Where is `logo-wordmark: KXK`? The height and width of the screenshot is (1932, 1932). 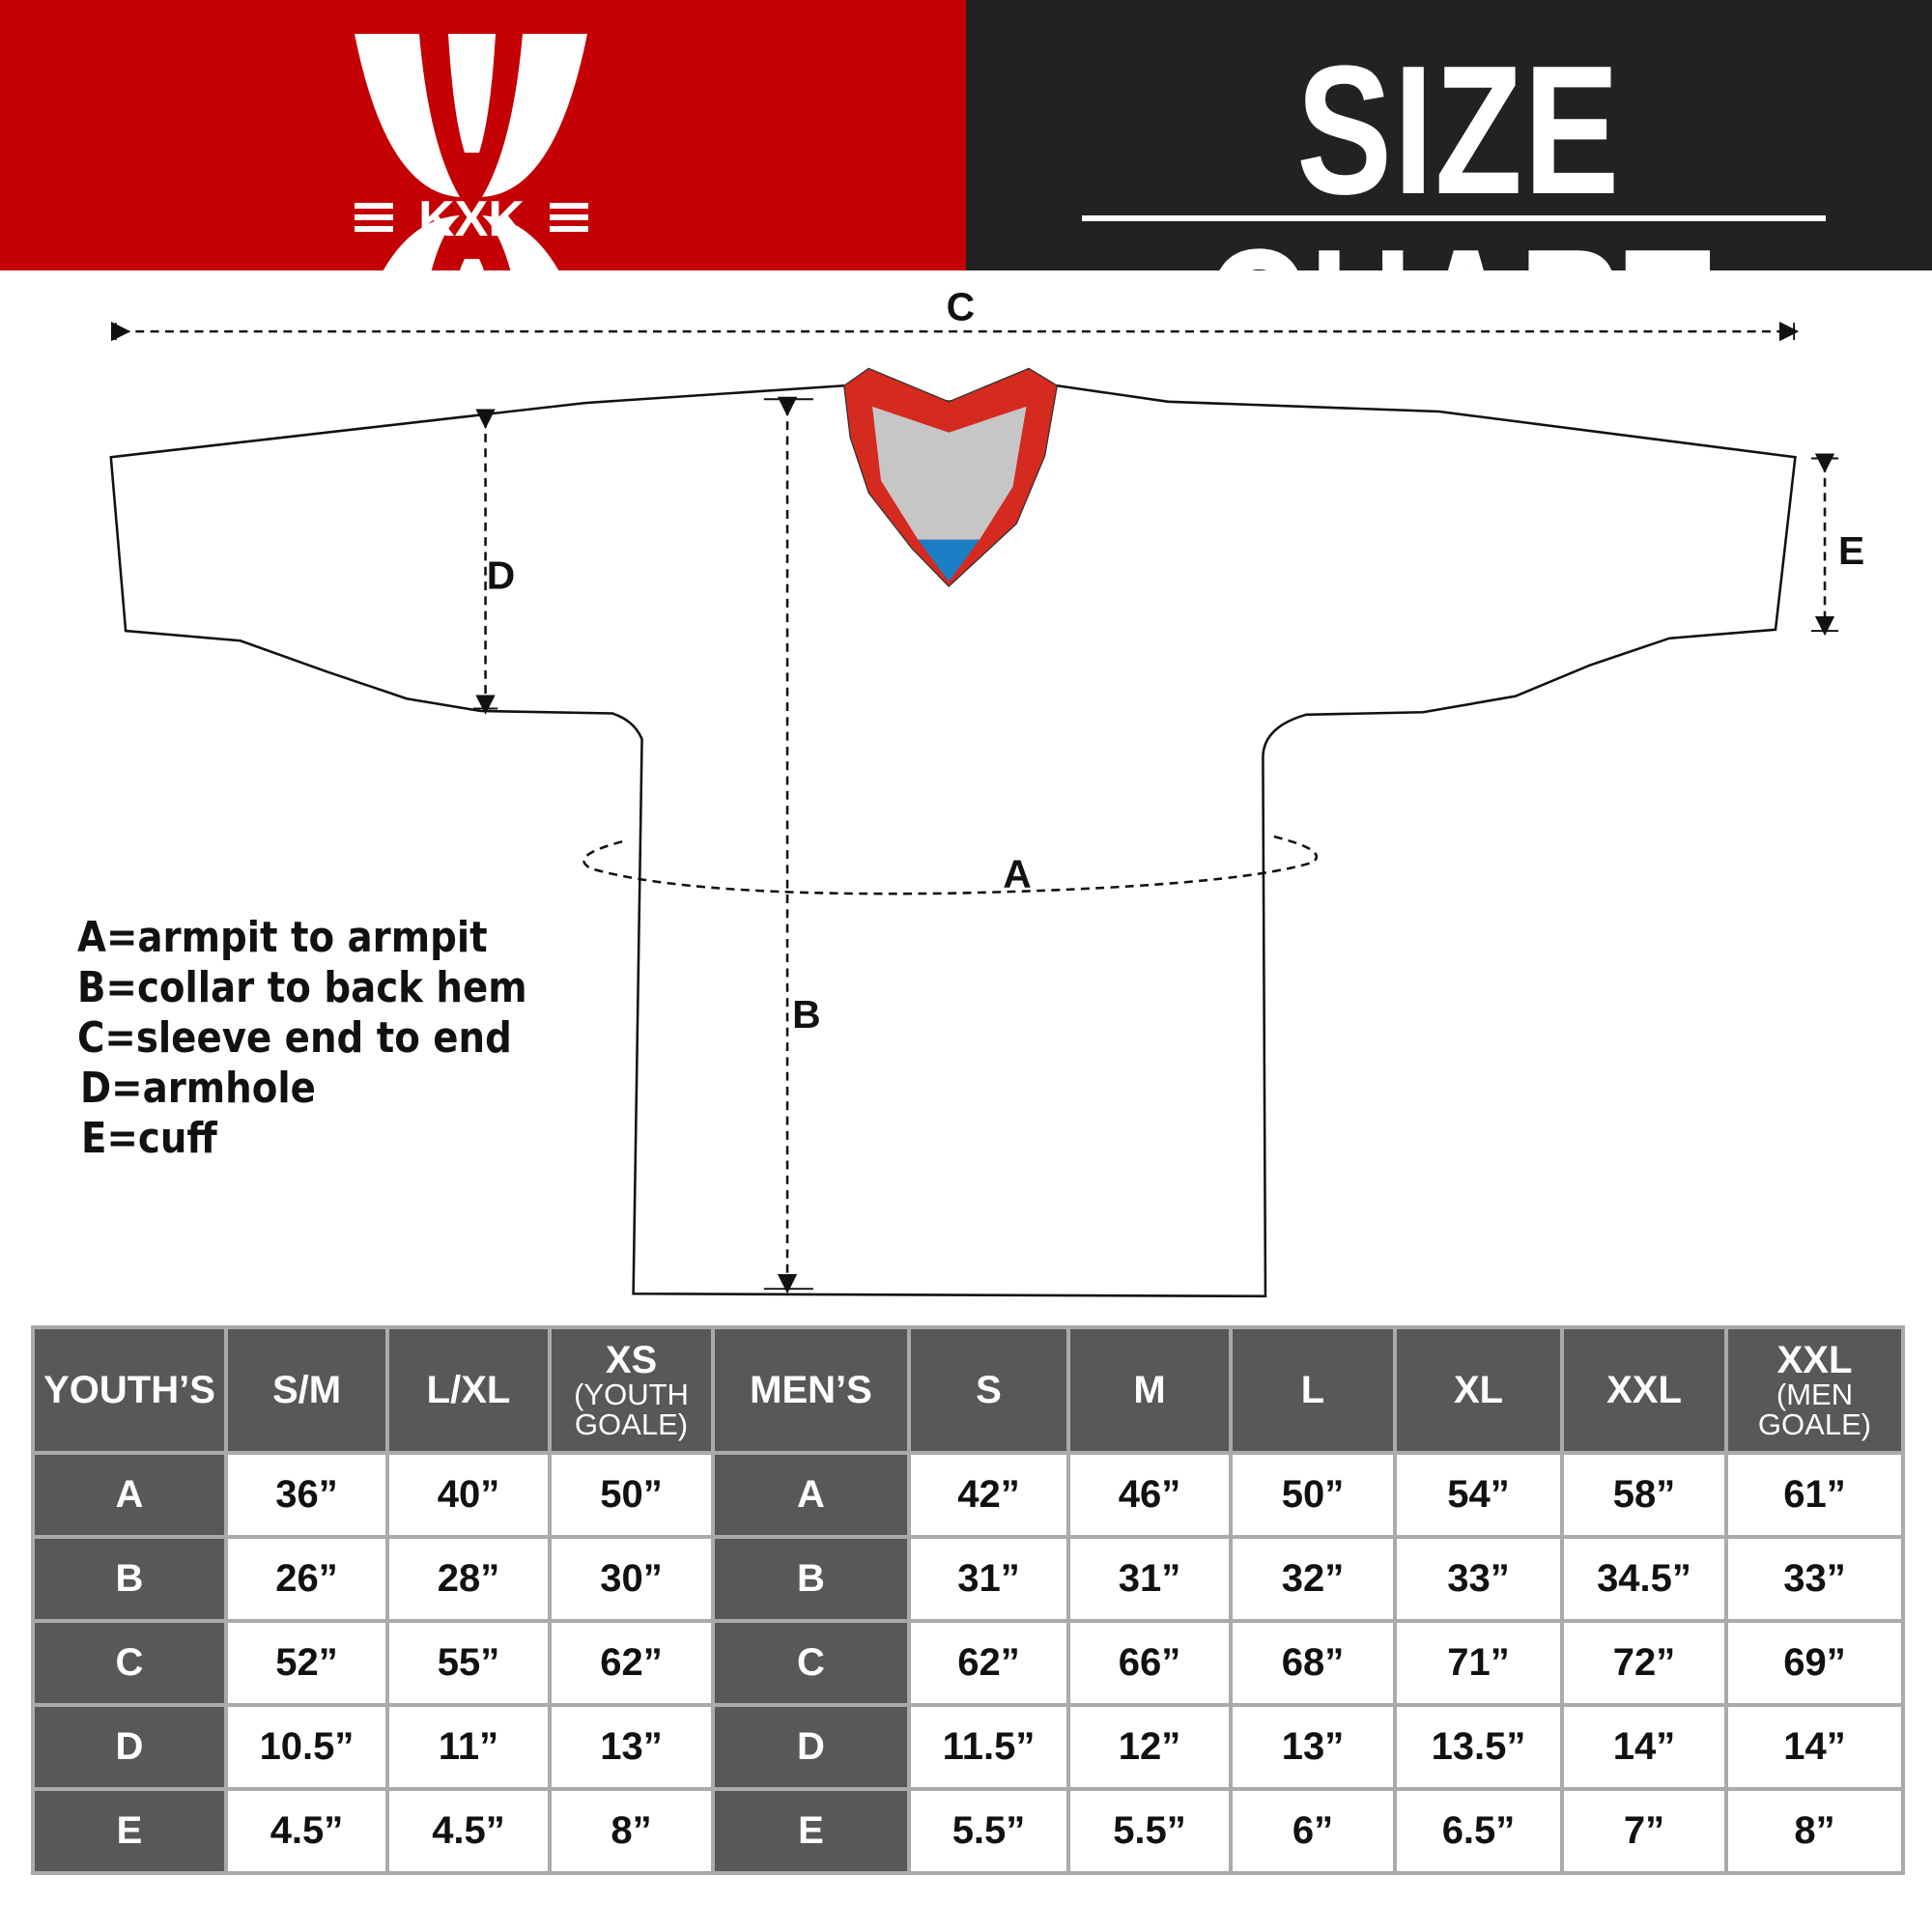
logo-wordmark: KXK is located at coordinates (471, 219).